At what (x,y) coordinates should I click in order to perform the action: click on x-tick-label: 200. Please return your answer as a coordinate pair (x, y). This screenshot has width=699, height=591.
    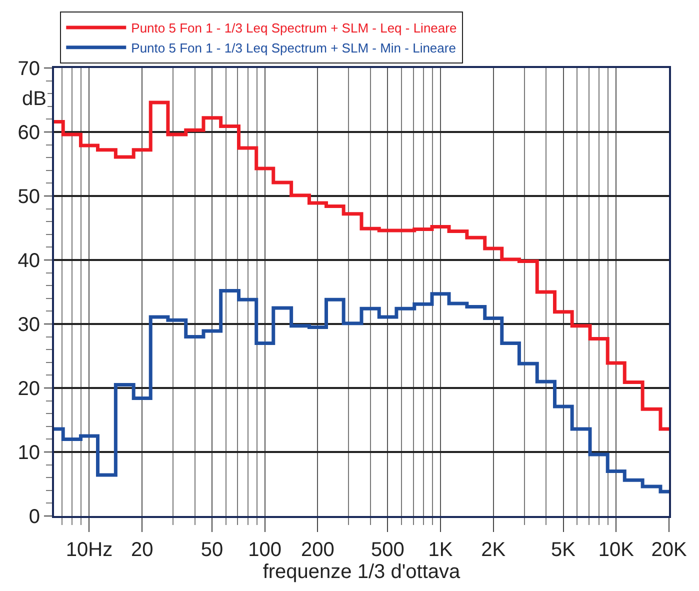
    Looking at the image, I should click on (317, 550).